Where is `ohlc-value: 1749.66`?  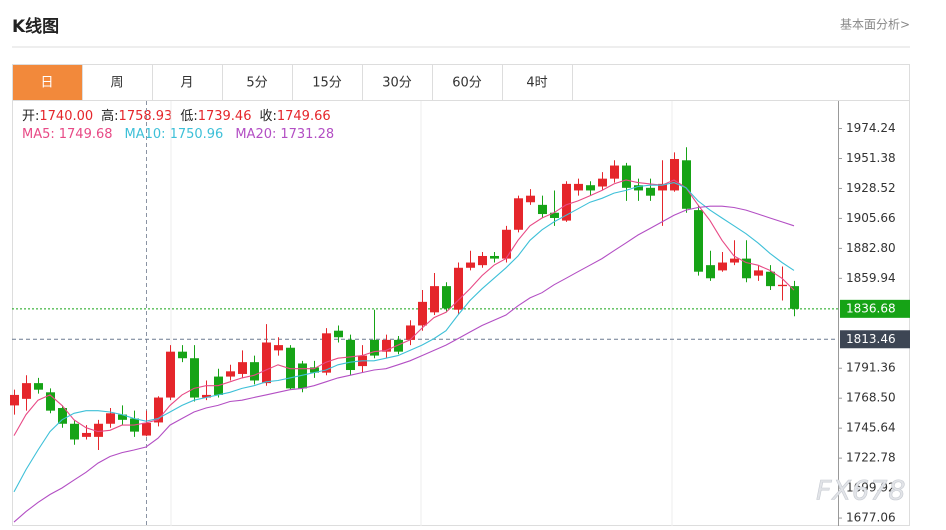
ohlc-value: 1749.66 is located at coordinates (304, 116).